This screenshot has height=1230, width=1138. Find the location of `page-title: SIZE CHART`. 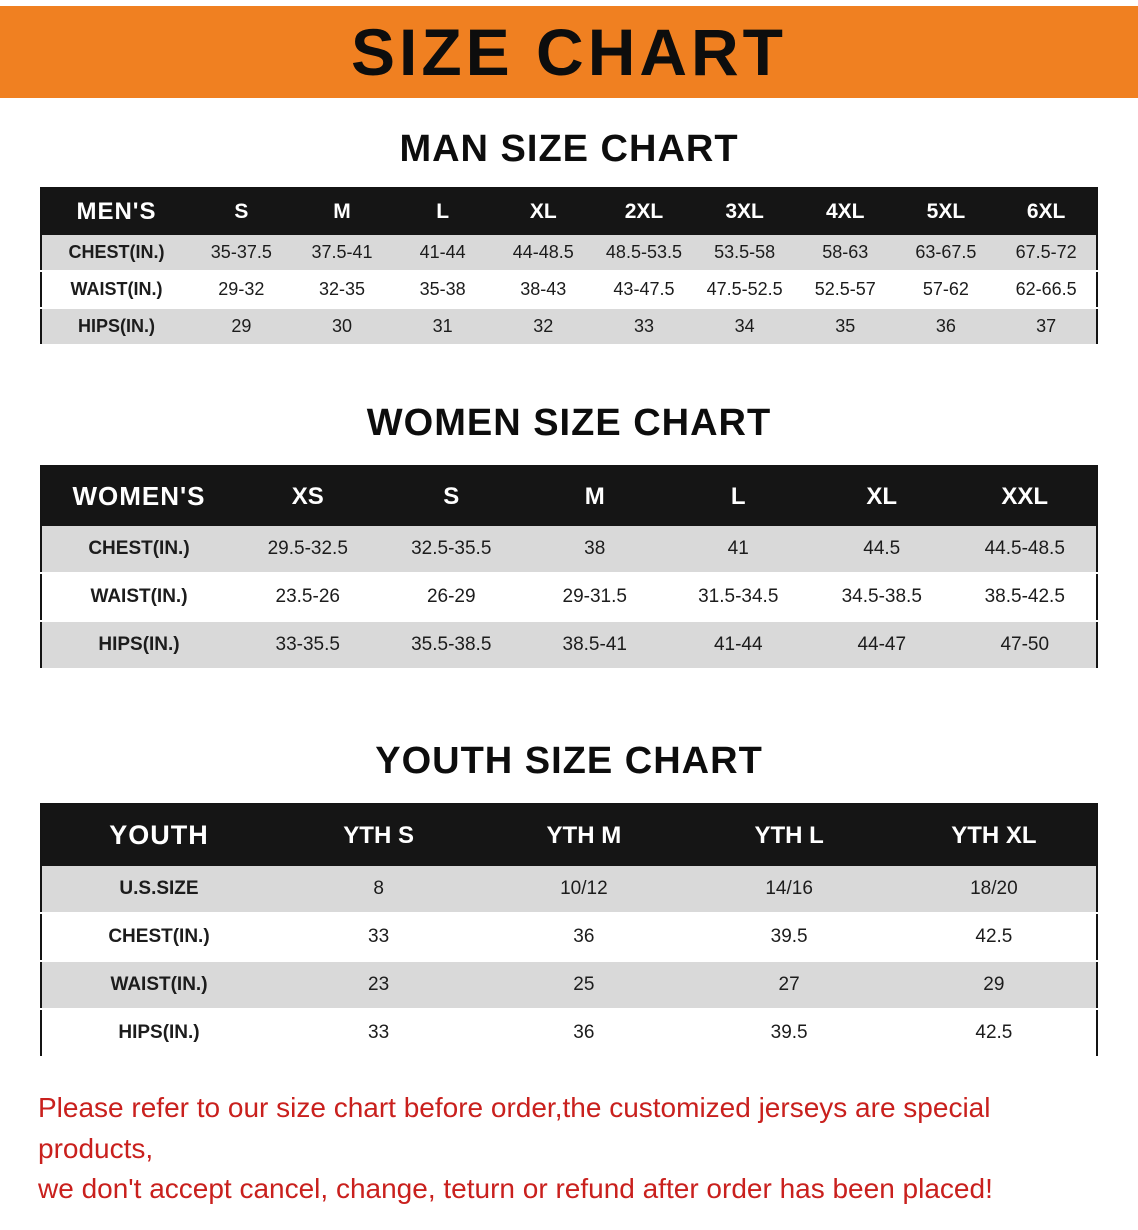

page-title: SIZE CHART is located at coordinates (569, 52).